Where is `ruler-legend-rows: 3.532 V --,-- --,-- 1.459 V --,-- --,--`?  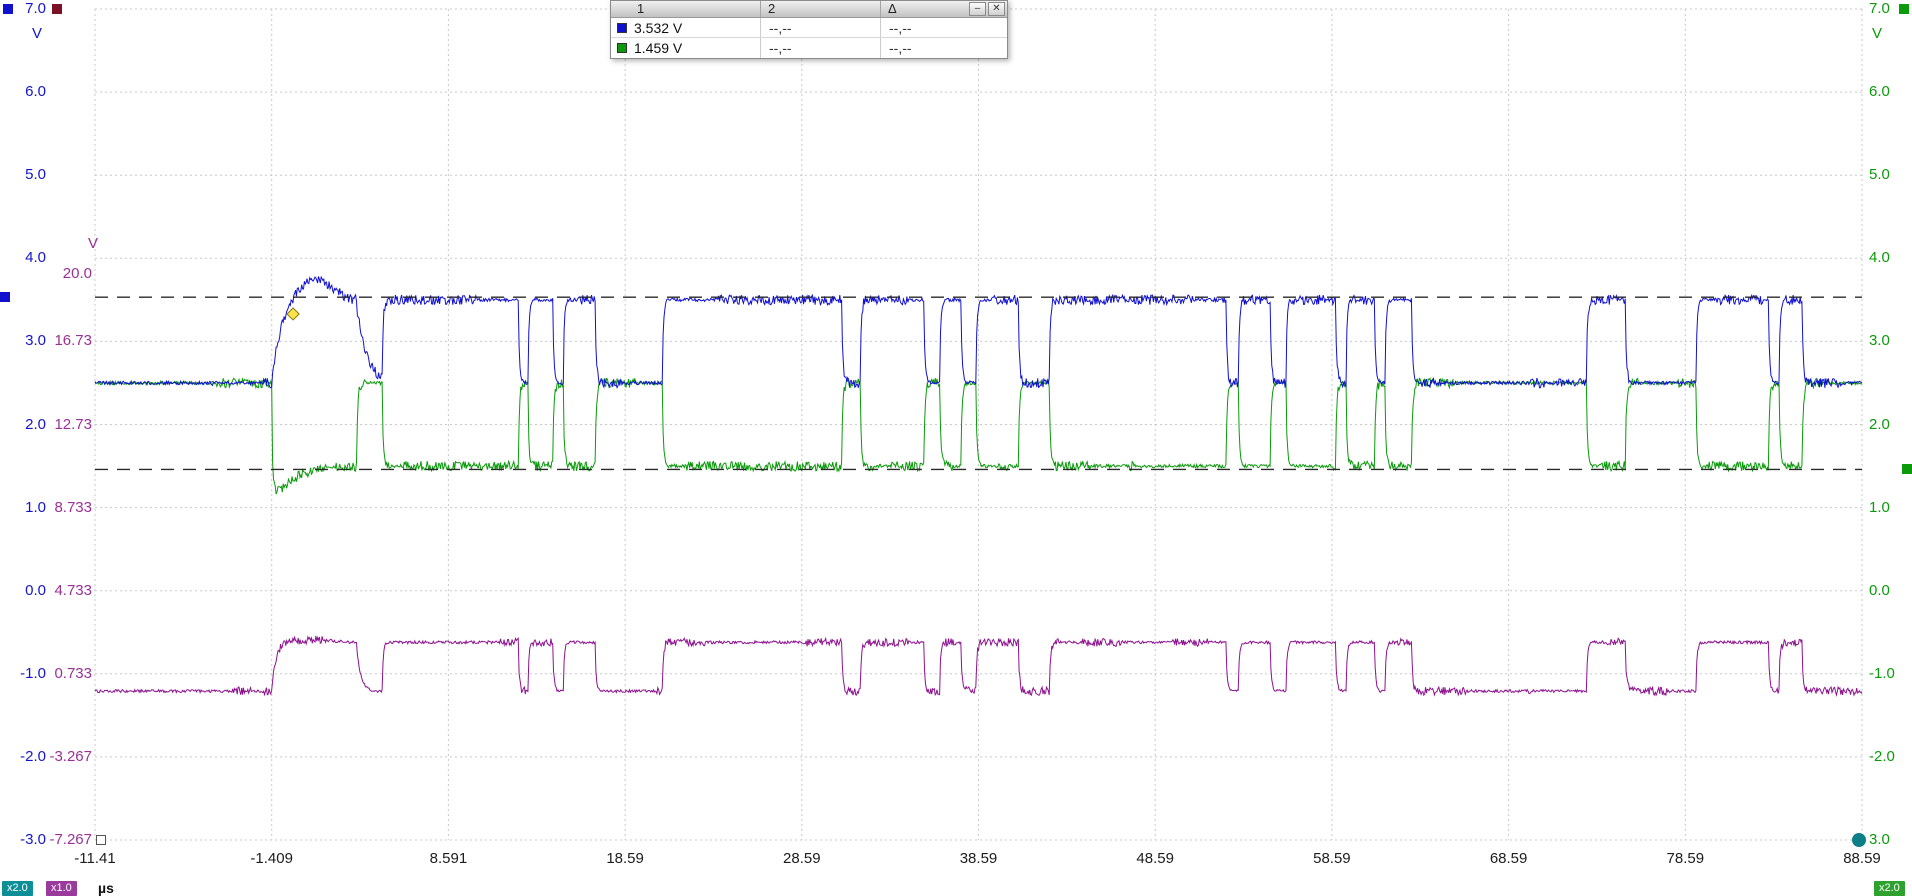 ruler-legend-rows: 3.532 V --,-- --,-- 1.459 V --,-- --,-- is located at coordinates (809, 38).